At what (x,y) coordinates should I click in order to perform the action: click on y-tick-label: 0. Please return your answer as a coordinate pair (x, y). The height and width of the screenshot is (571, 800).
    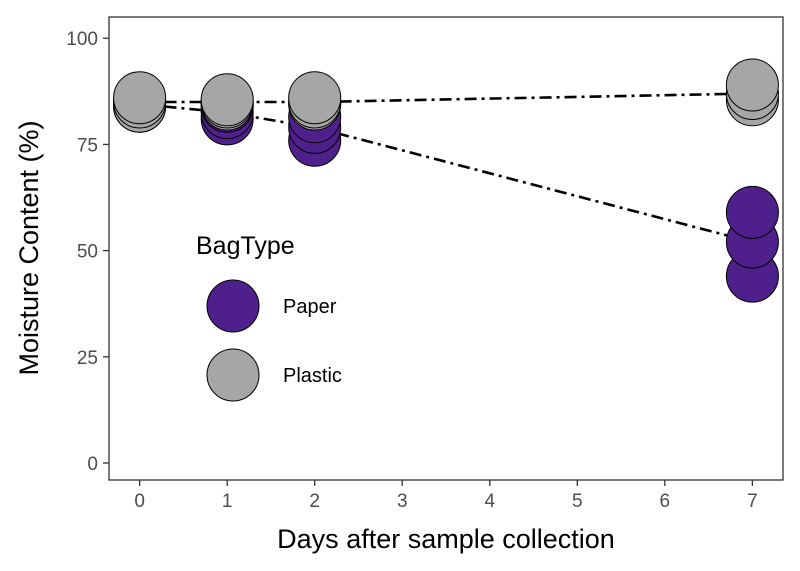
    Looking at the image, I should click on (92, 464).